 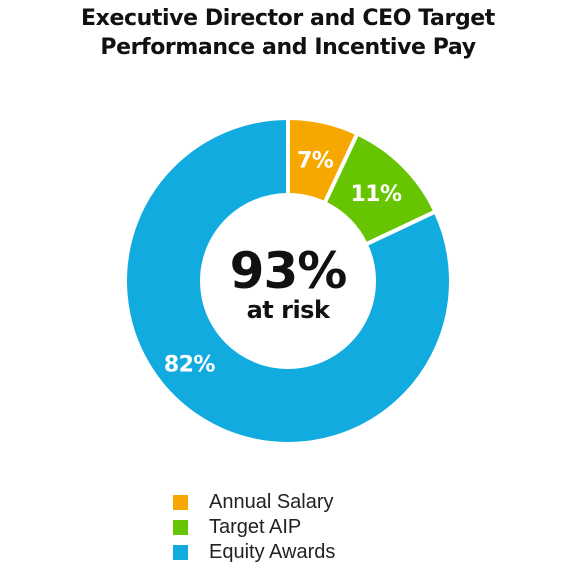 I want to click on legend-item-equity-awards: Equity Awards, so click(x=254, y=552).